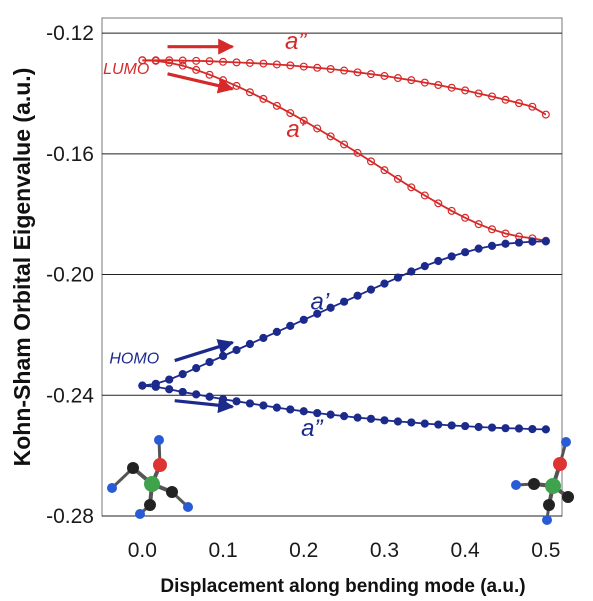 This screenshot has height=601, width=593. I want to click on molecule-right-icon, so click(542, 481).